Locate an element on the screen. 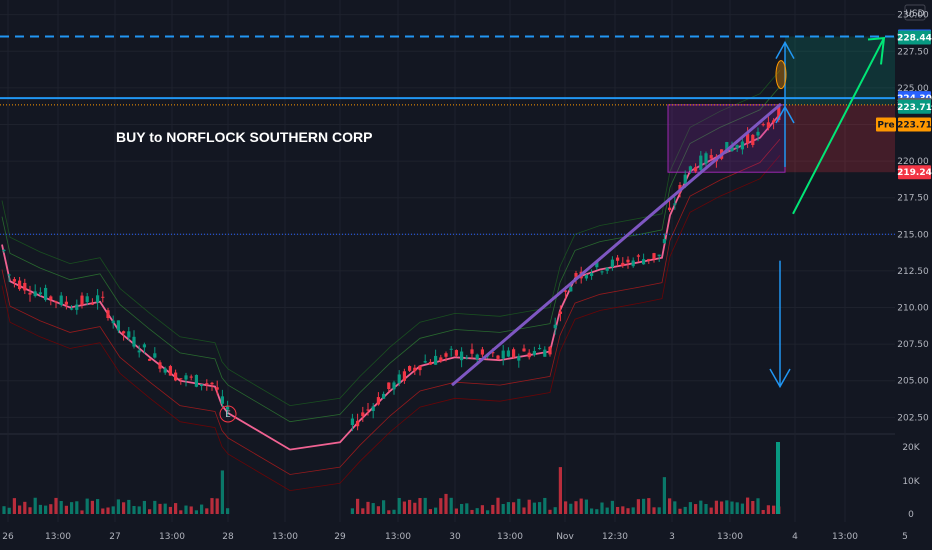 The height and width of the screenshot is (550, 932). green-arrow-head is located at coordinates (876, 50).